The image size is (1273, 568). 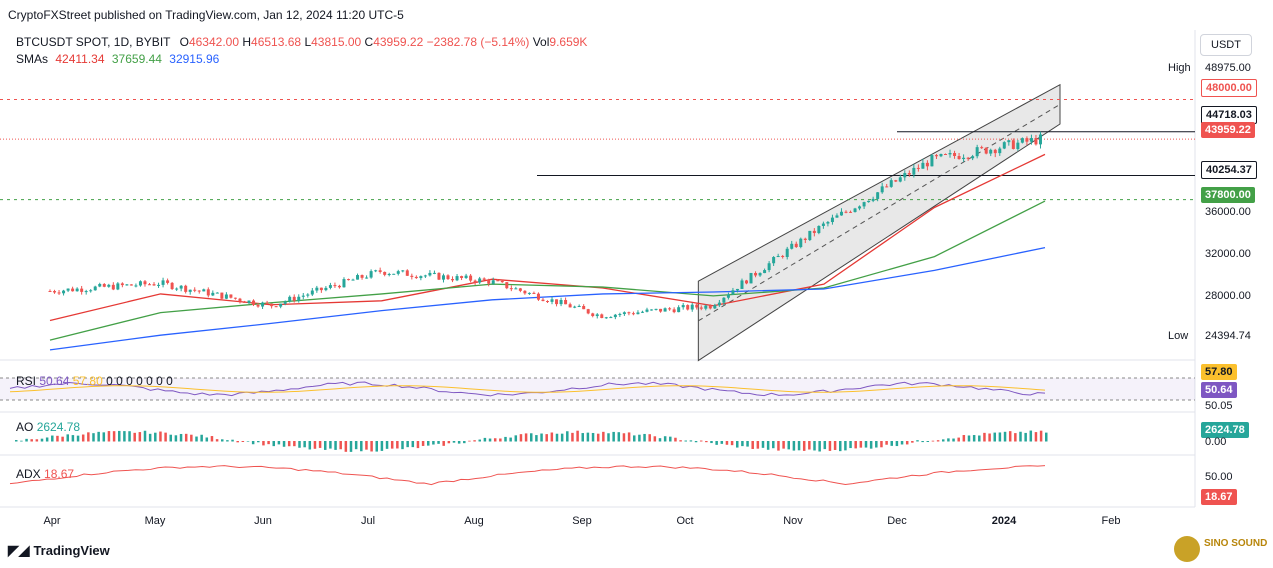 I want to click on change-value: −2382.78 (−5.14%), so click(x=478, y=42).